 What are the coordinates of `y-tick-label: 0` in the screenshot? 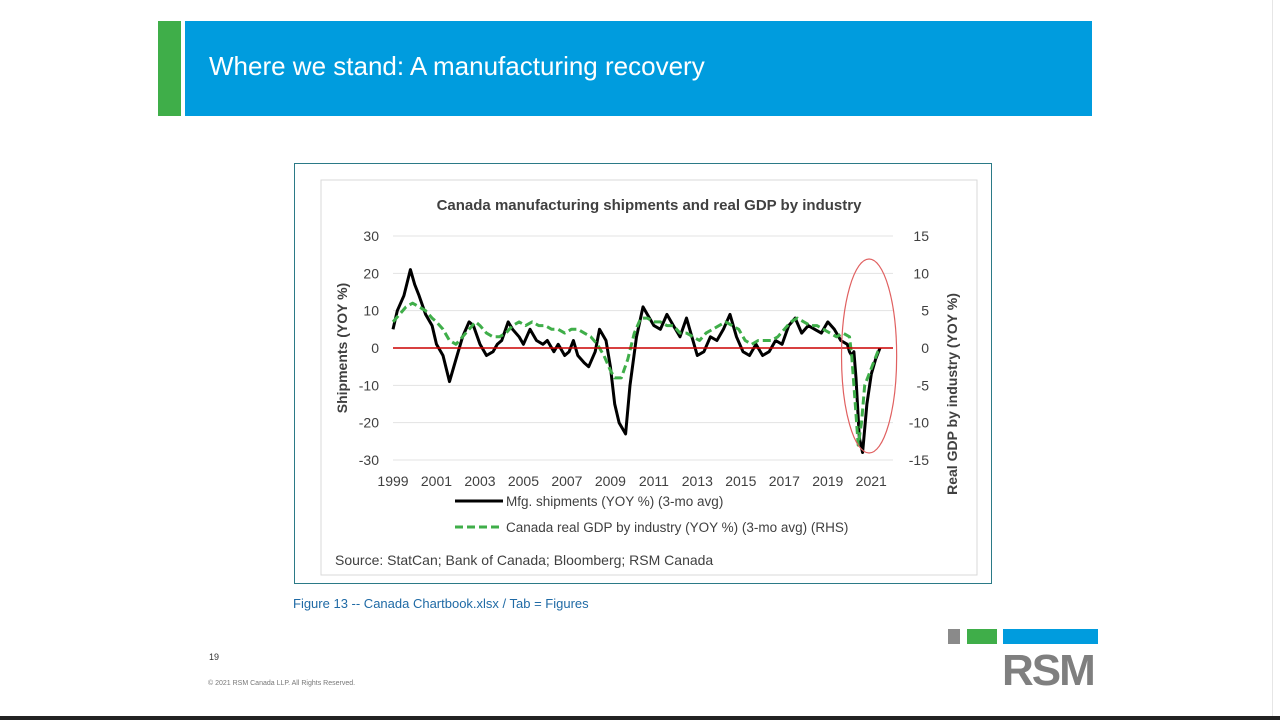 It's located at (375, 348).